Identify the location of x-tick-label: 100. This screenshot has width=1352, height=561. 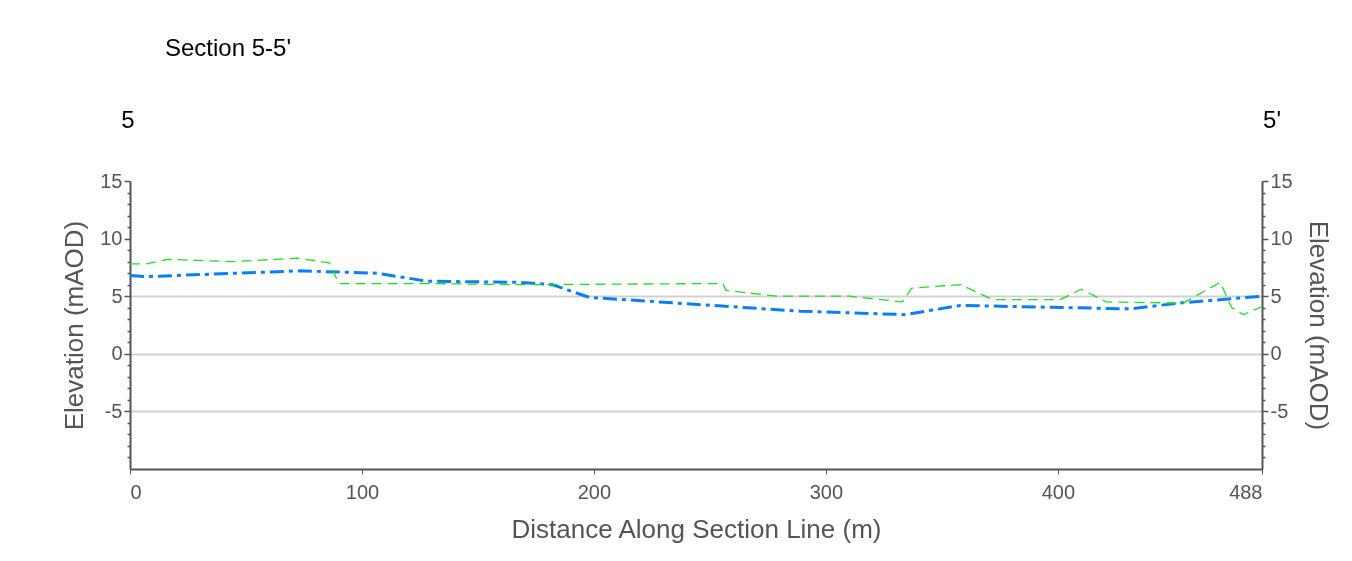
(362, 491).